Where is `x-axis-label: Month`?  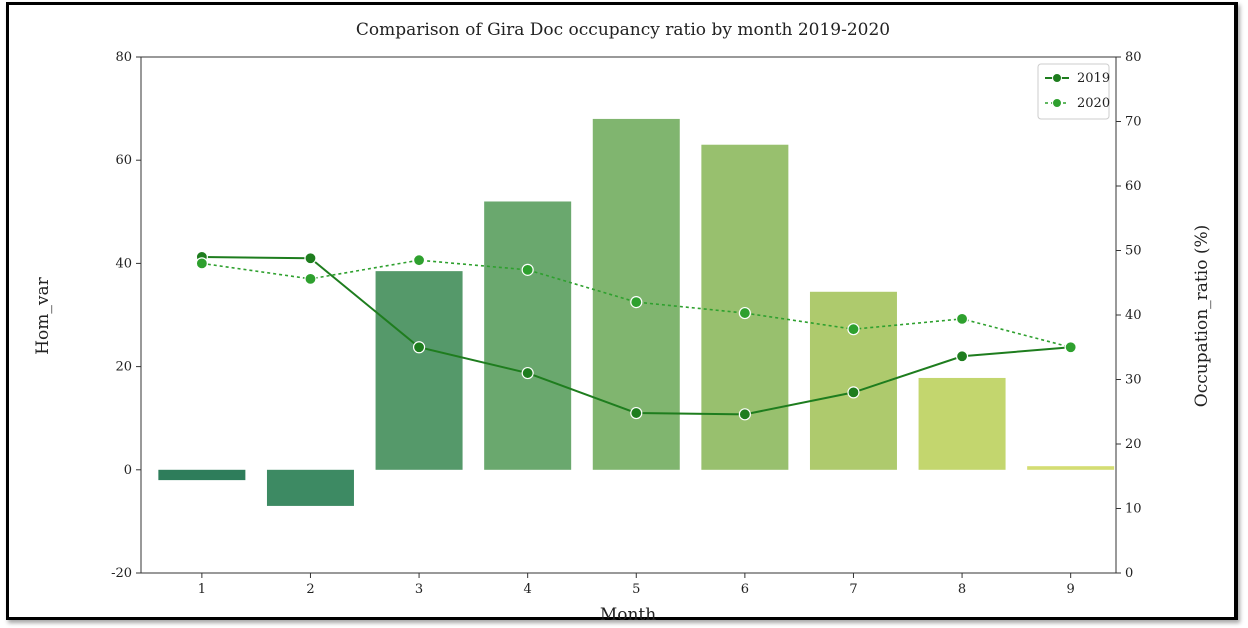 x-axis-label: Month is located at coordinates (628, 615).